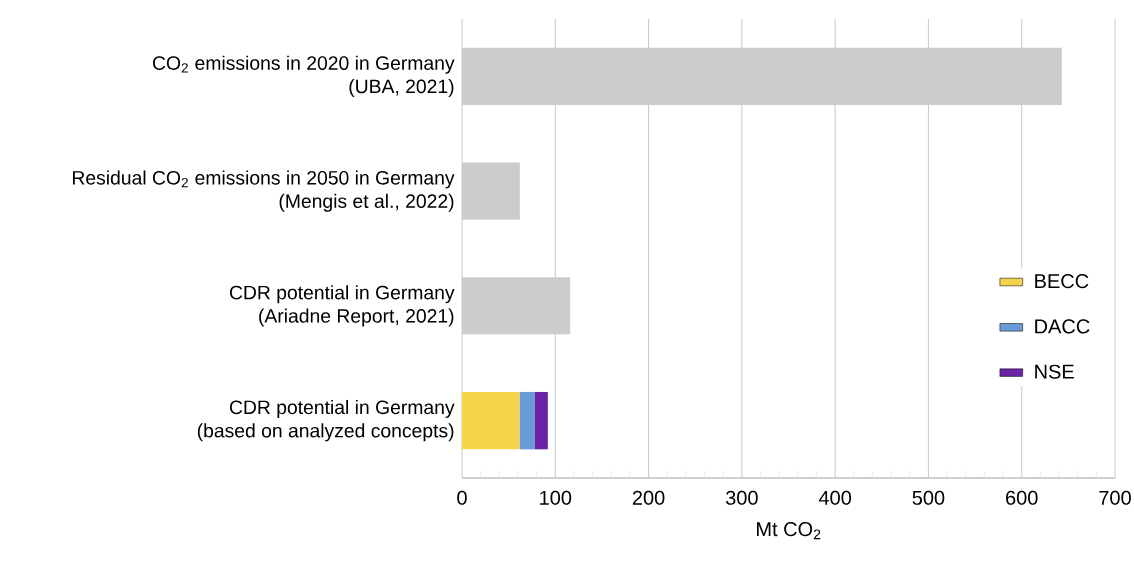  I want to click on x-tick-label: 200, so click(648, 497).